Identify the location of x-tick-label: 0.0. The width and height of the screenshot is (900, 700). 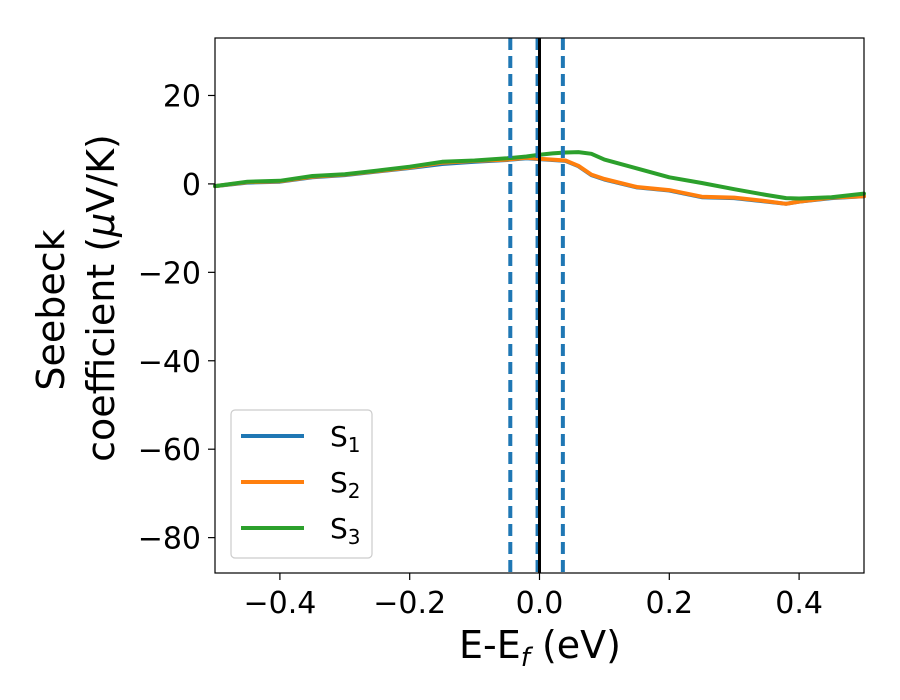
(540, 603).